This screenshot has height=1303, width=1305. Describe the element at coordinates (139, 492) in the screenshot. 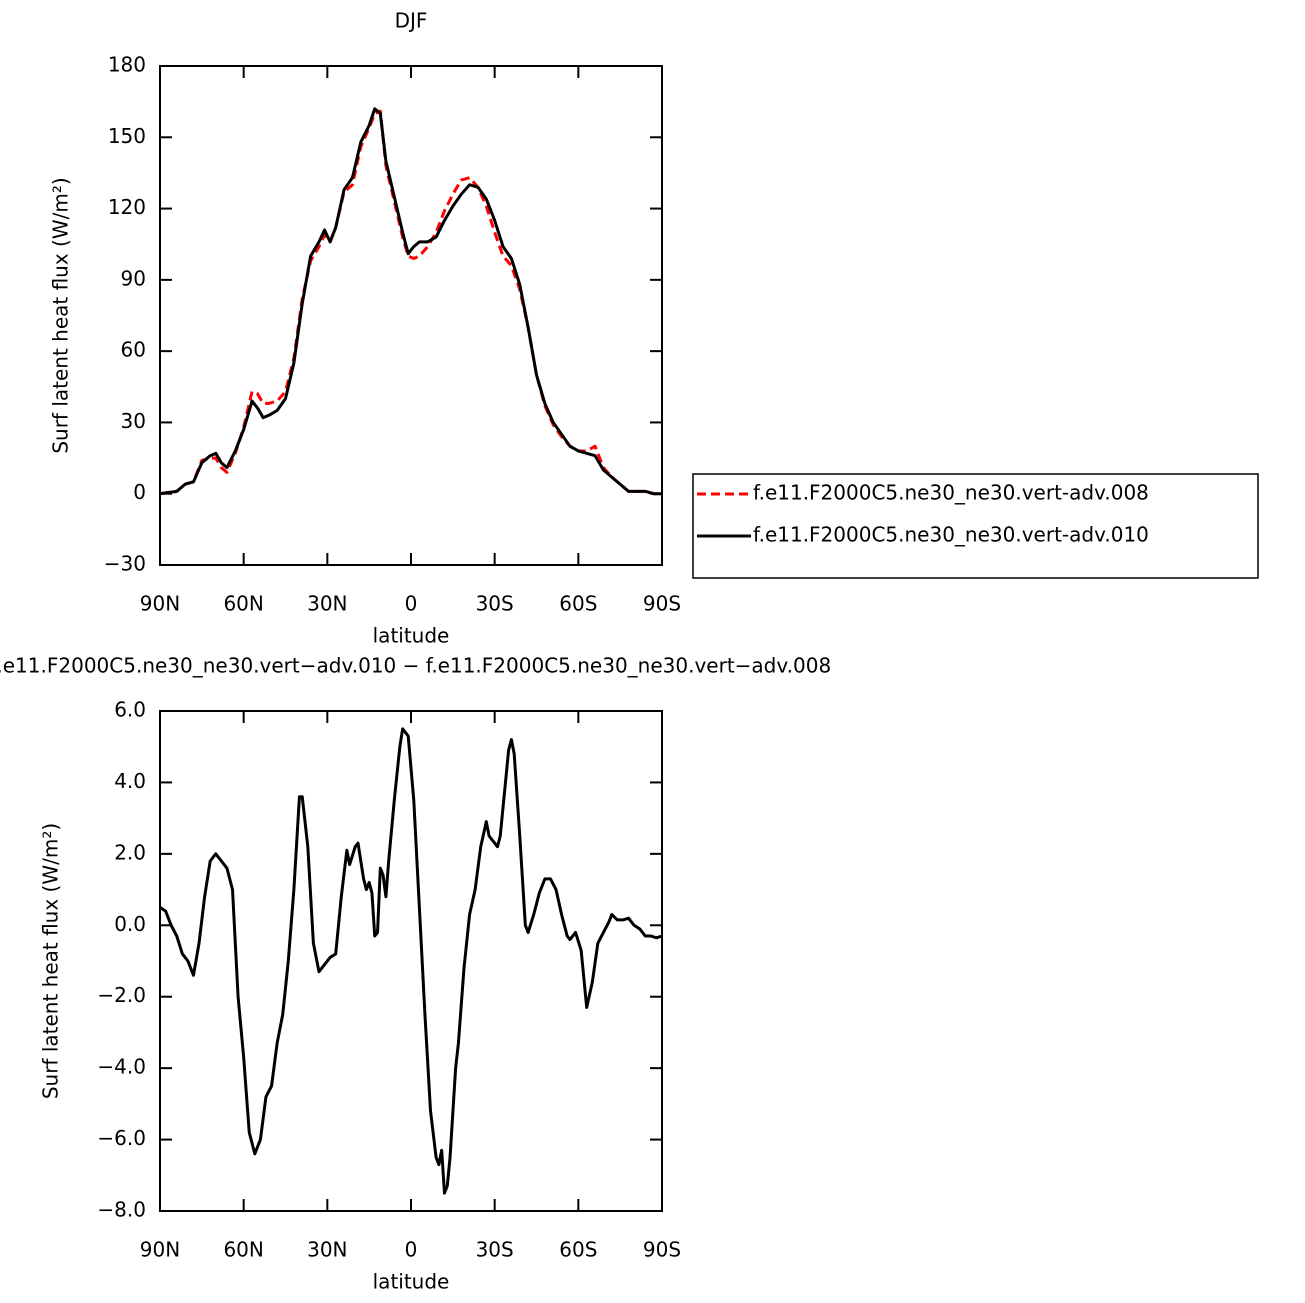

I see `y-tick-label: 0` at that location.